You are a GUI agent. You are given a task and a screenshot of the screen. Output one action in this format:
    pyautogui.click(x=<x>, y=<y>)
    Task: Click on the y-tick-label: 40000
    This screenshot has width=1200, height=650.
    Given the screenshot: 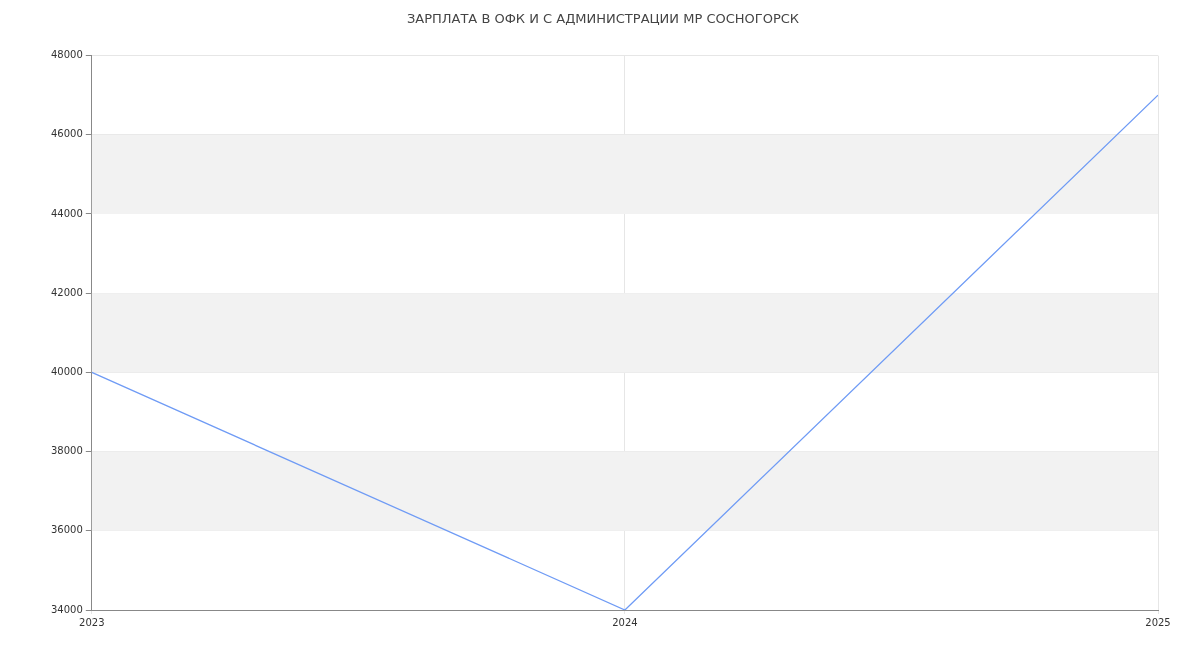 What is the action you would take?
    pyautogui.click(x=67, y=371)
    